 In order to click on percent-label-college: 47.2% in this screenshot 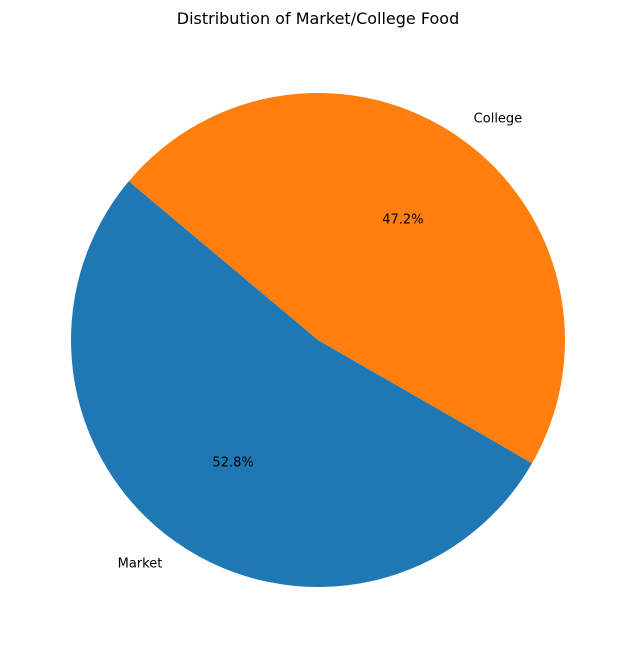, I will do `click(402, 220)`.